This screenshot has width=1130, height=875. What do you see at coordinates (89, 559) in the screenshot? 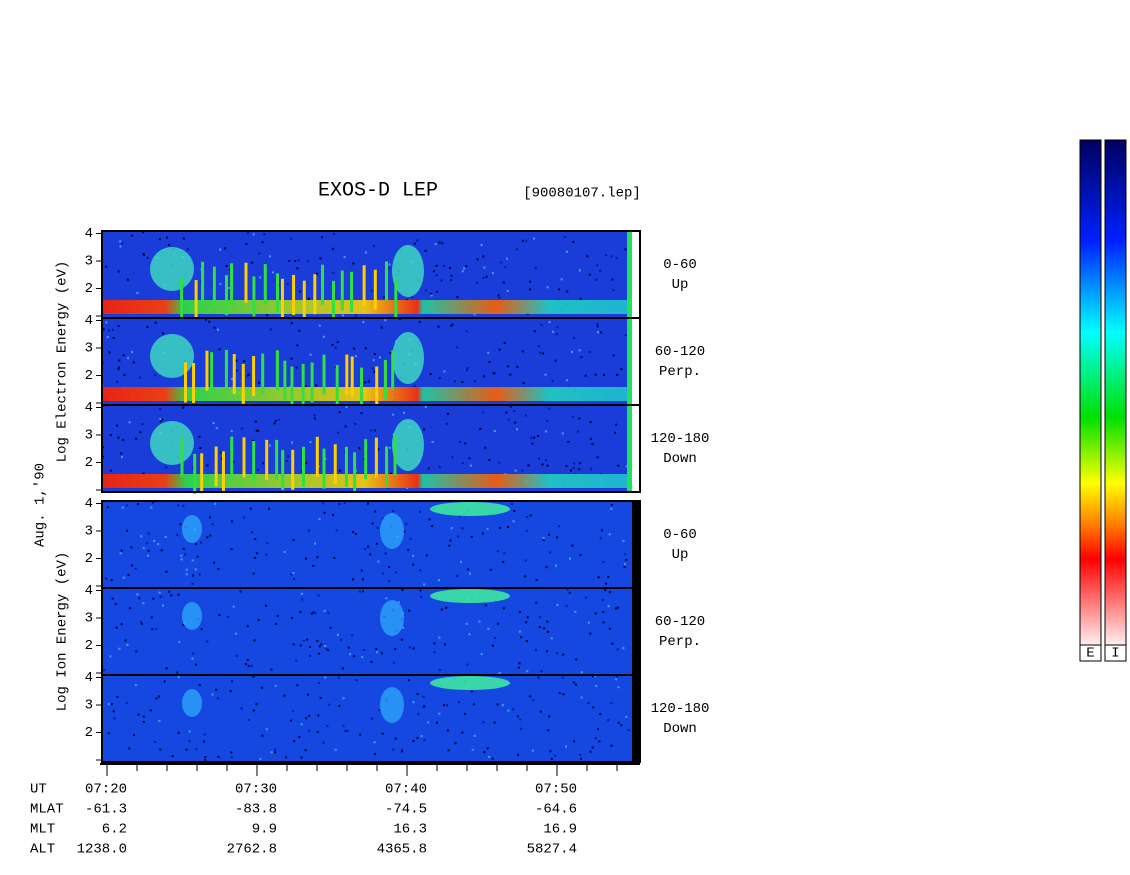
I see `y-tick-label: 2` at bounding box center [89, 559].